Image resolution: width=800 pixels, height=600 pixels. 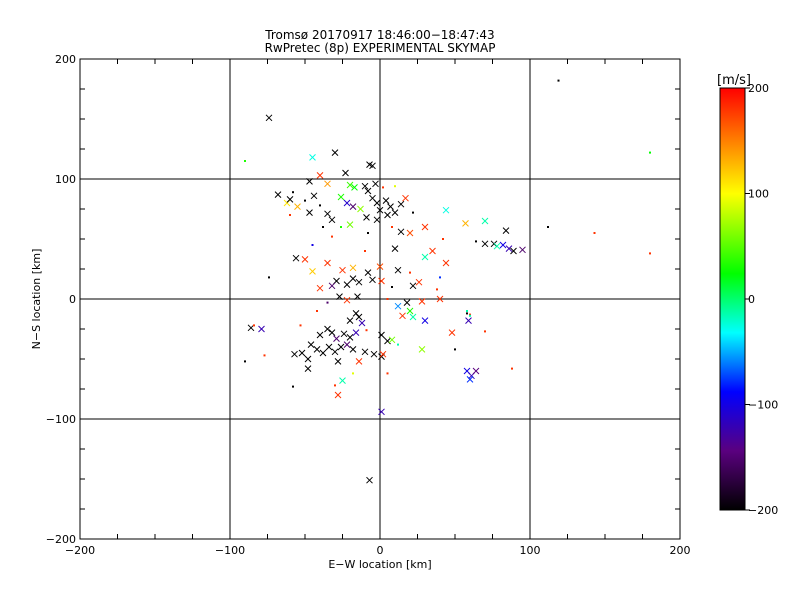 I want to click on chart-subtitle: RwPretec (8p) EXPERIMENTAL SKYMAP, so click(x=380, y=48).